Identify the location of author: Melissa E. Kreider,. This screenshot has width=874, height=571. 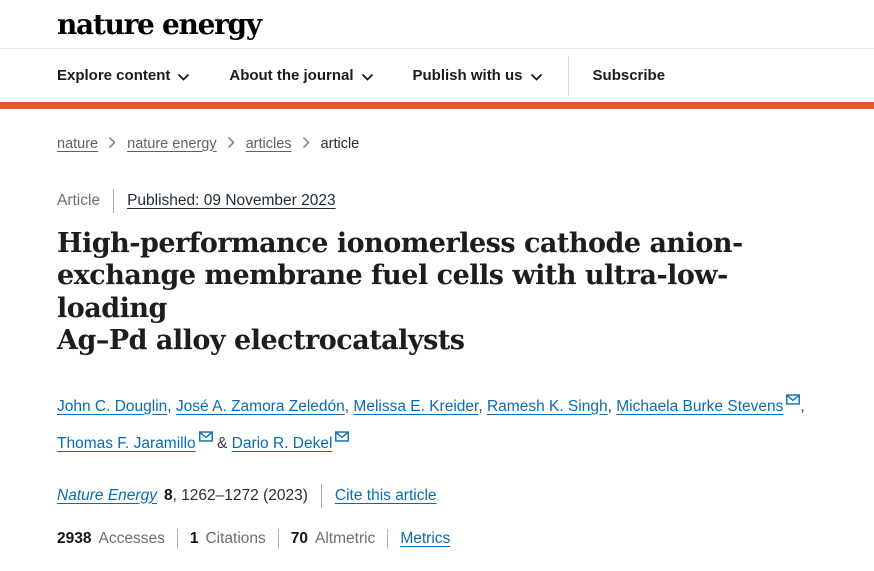
(420, 406).